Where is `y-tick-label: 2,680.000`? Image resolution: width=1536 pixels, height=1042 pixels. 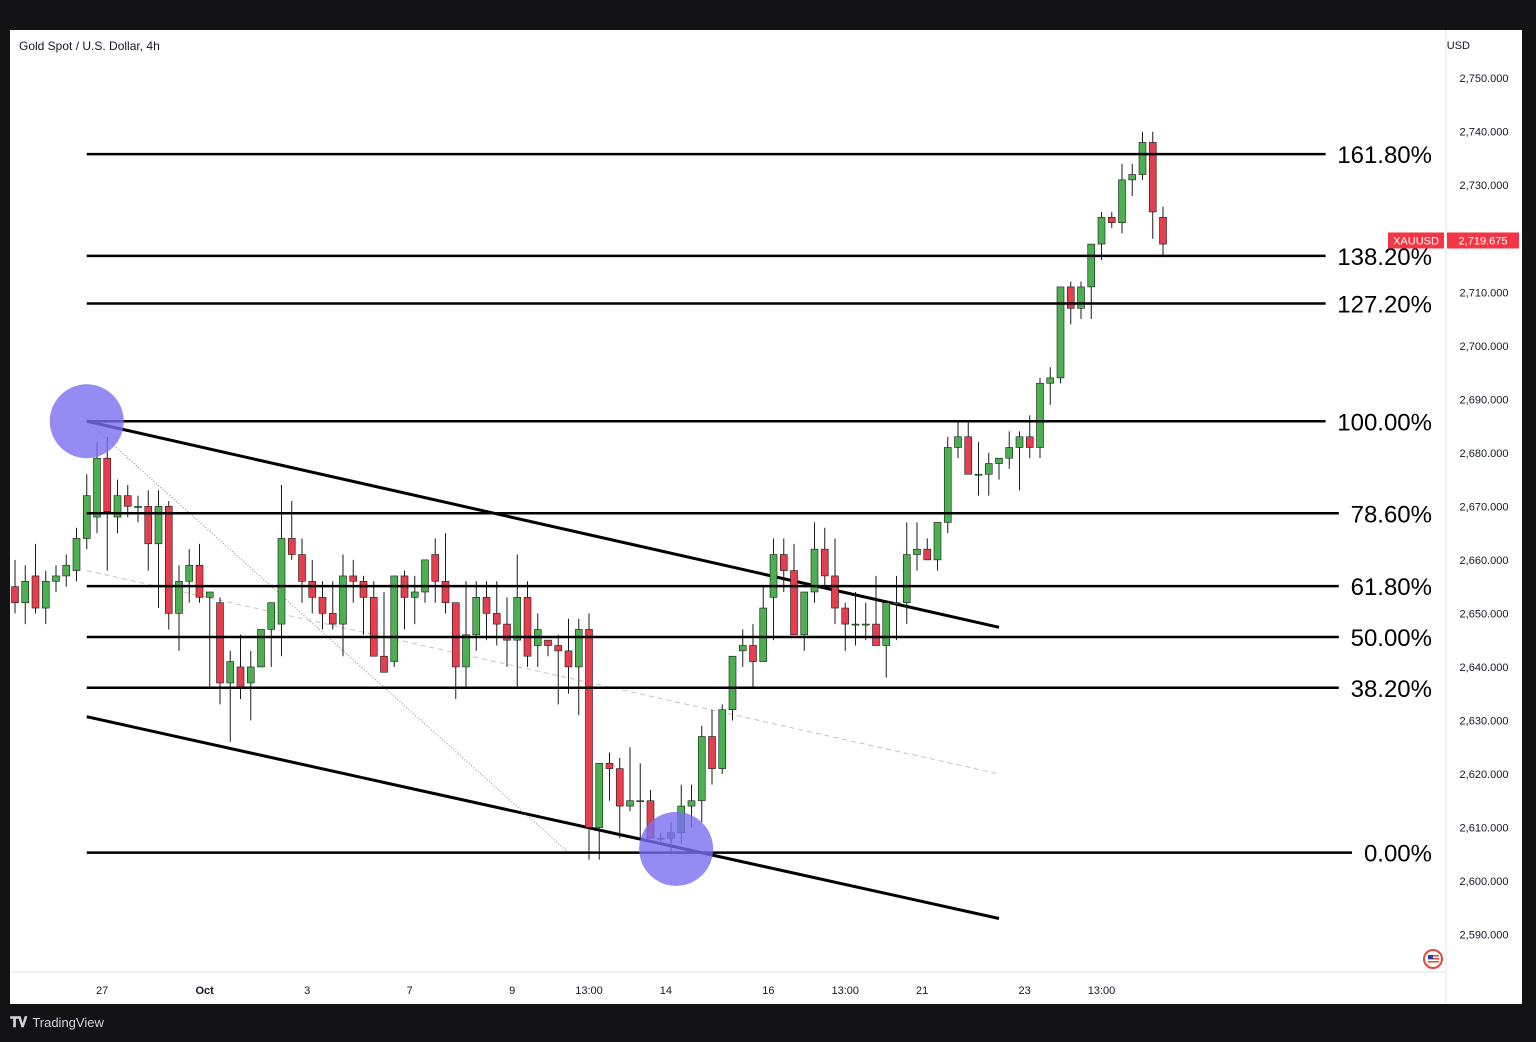 y-tick-label: 2,680.000 is located at coordinates (1484, 454).